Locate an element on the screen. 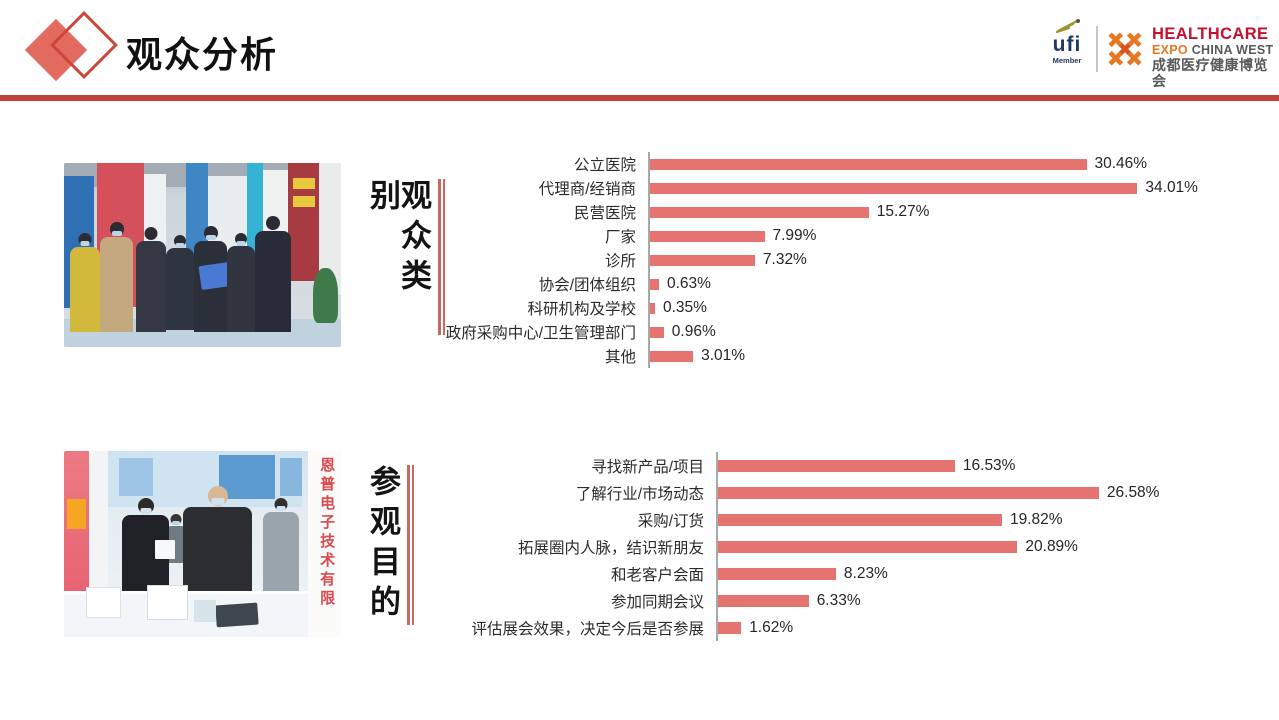 The image size is (1279, 720). chart-row: 政府采购中心/卫生管理部门 0.96% is located at coordinates (842, 332).